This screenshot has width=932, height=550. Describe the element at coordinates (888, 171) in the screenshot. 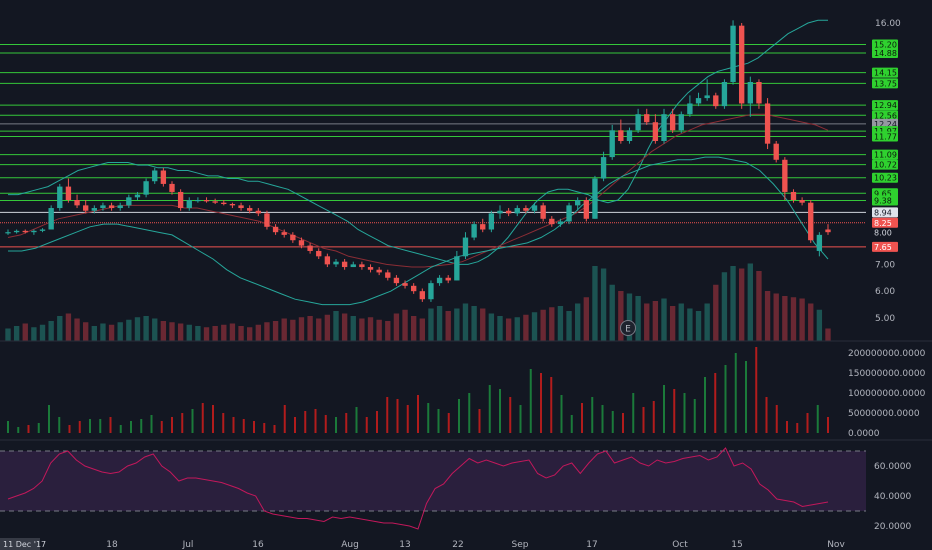

I see `price-axis: 16.00 7.00 6.00 5.00` at that location.